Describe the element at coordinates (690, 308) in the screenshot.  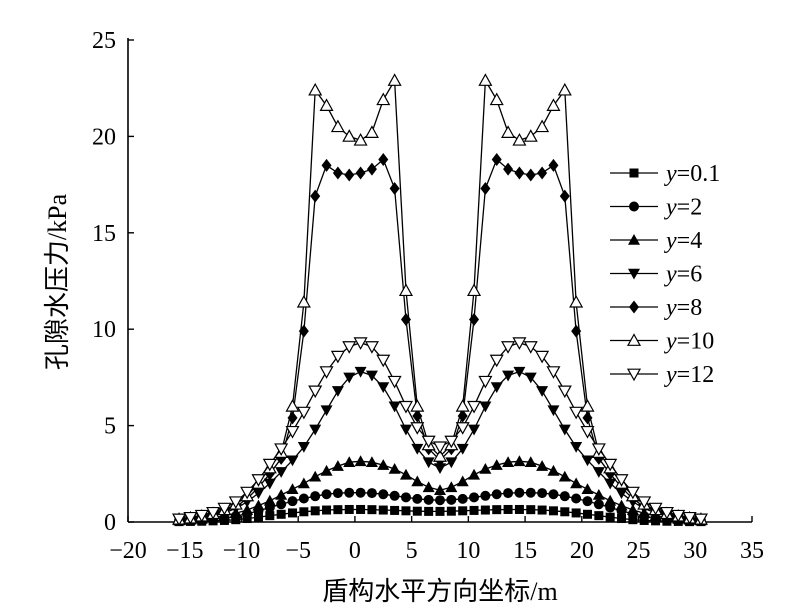
I see `legend-value: =8` at that location.